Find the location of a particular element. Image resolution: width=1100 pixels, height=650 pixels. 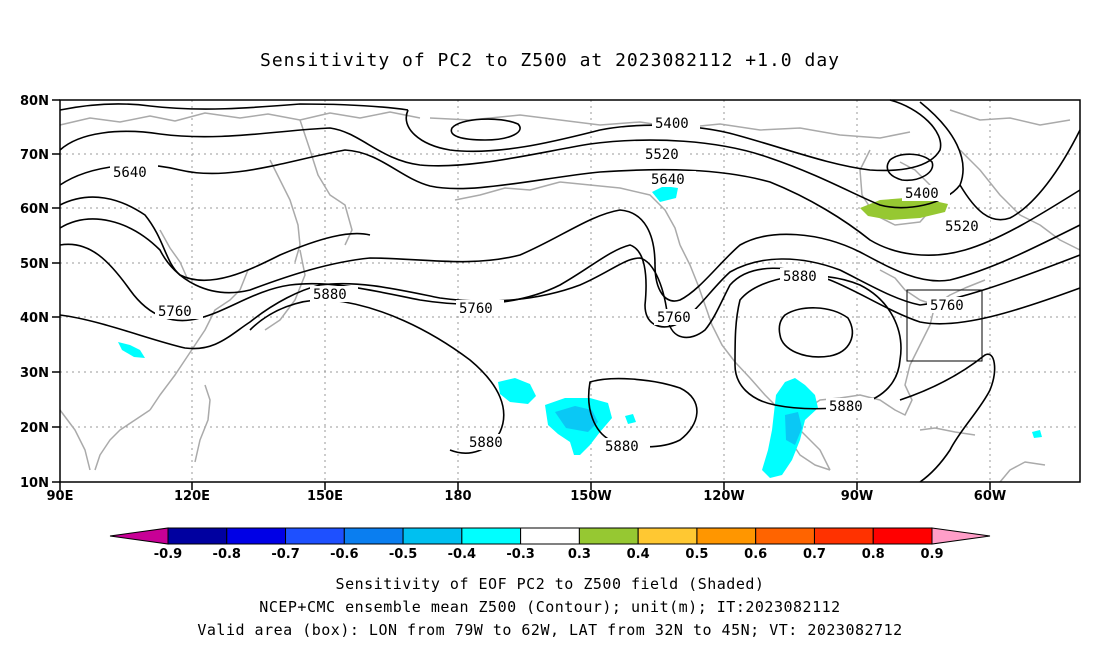

colorbar-label: -0.7 is located at coordinates (285, 554).